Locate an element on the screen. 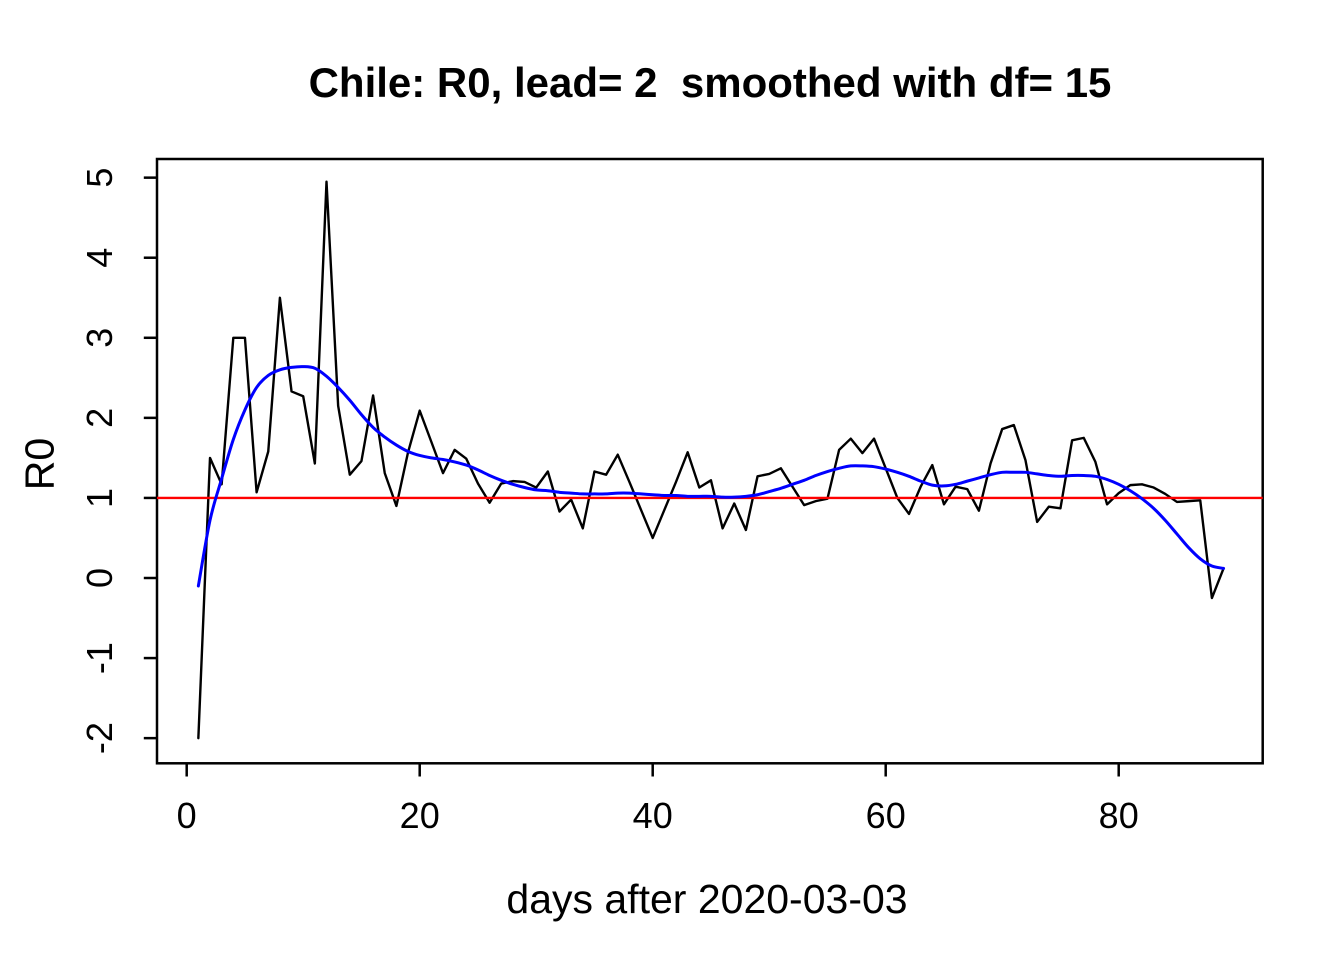  chart-title: Chile: R0, lead= 2 smoothed with df= 15 is located at coordinates (710, 82).